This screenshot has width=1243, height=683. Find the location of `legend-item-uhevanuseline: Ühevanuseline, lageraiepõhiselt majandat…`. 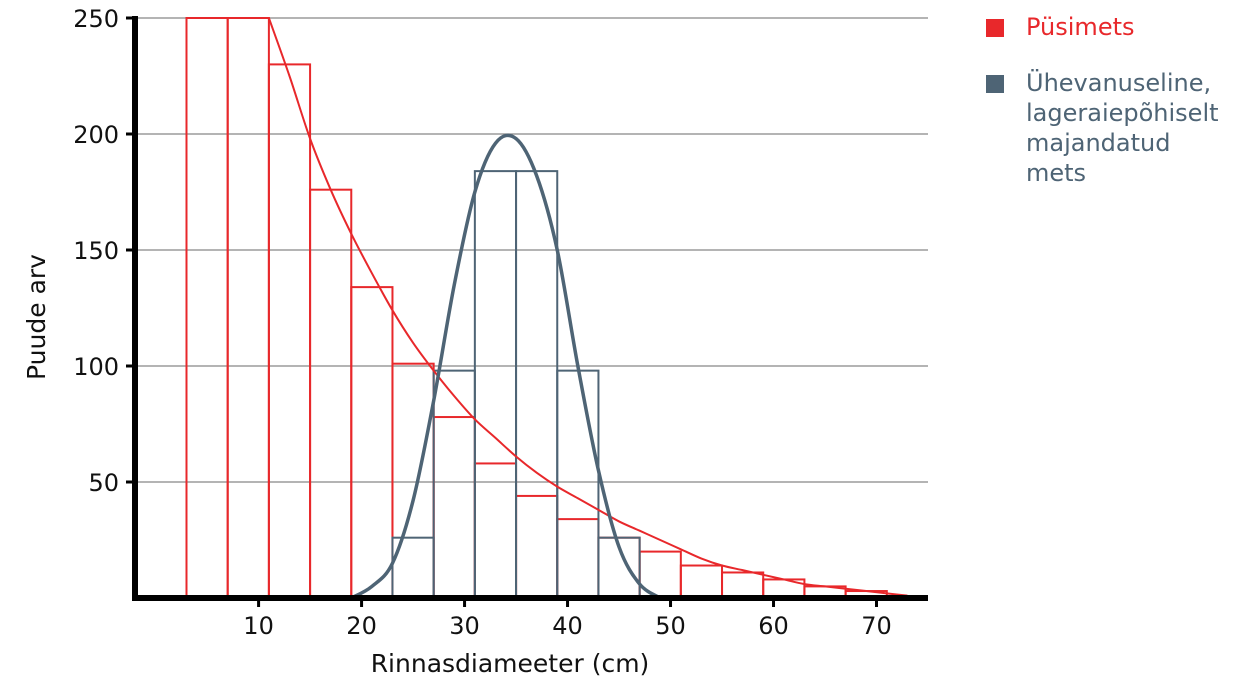

legend-item-uhevanuseline: Ühevanuseline, lageraiepõhiselt majandat… is located at coordinates (1111, 128).